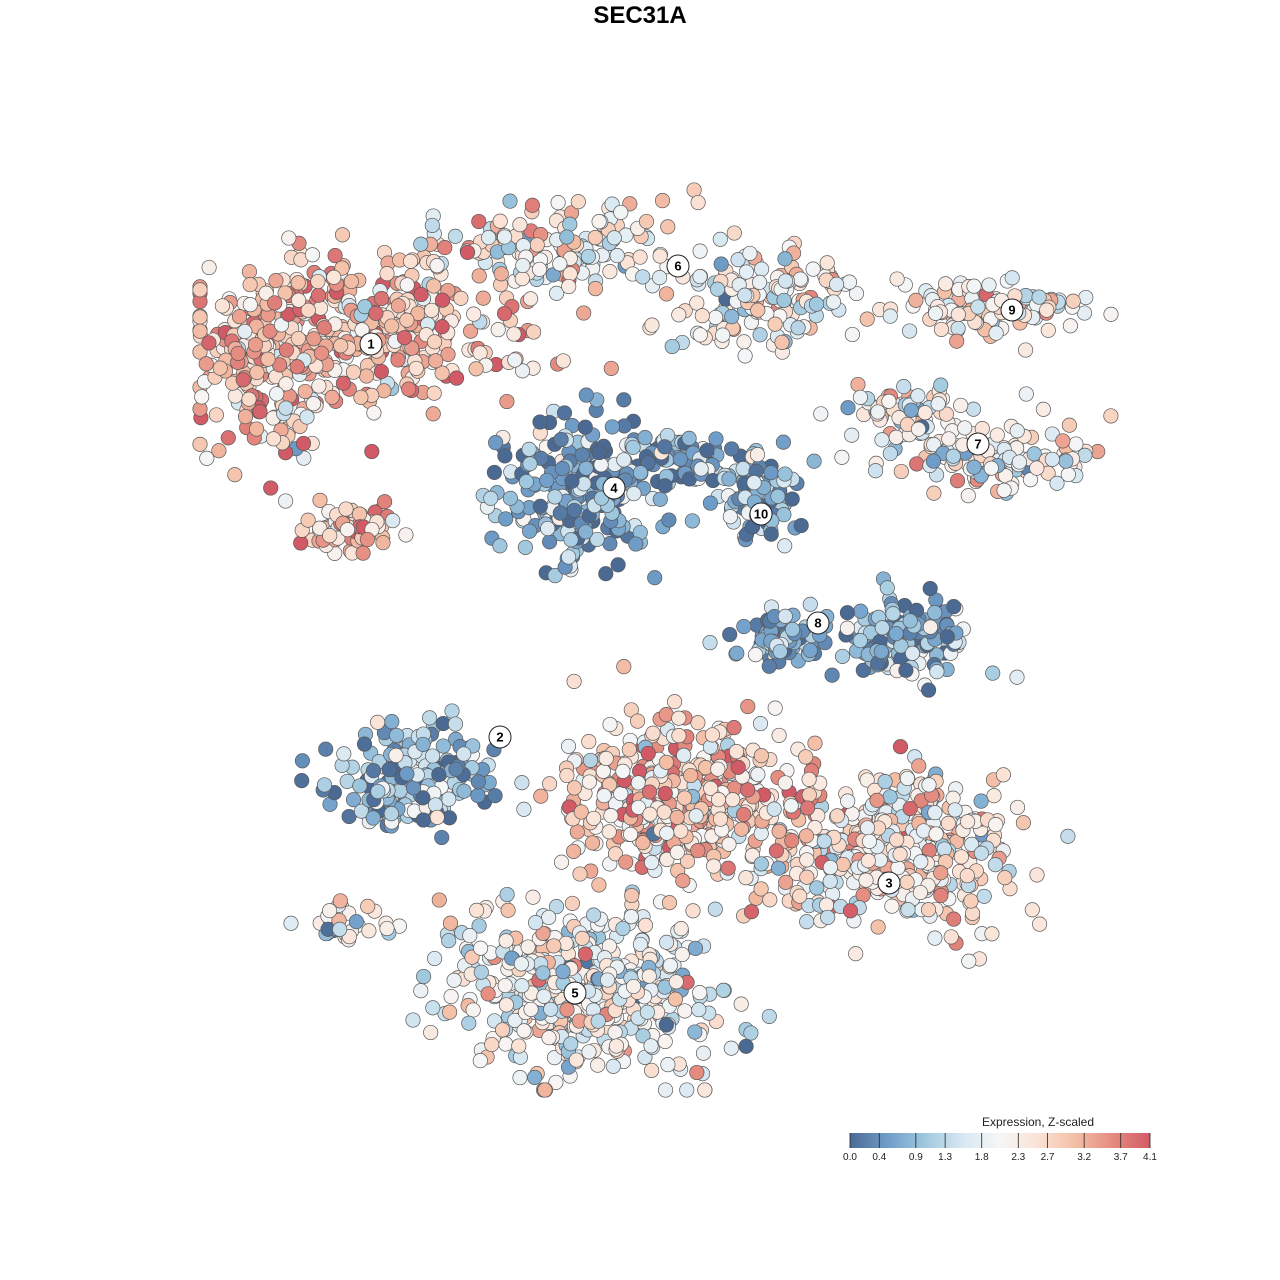 The image size is (1280, 1280). What do you see at coordinates (1018, 1157) in the screenshot?
I see `legend-tick-label: 2.3` at bounding box center [1018, 1157].